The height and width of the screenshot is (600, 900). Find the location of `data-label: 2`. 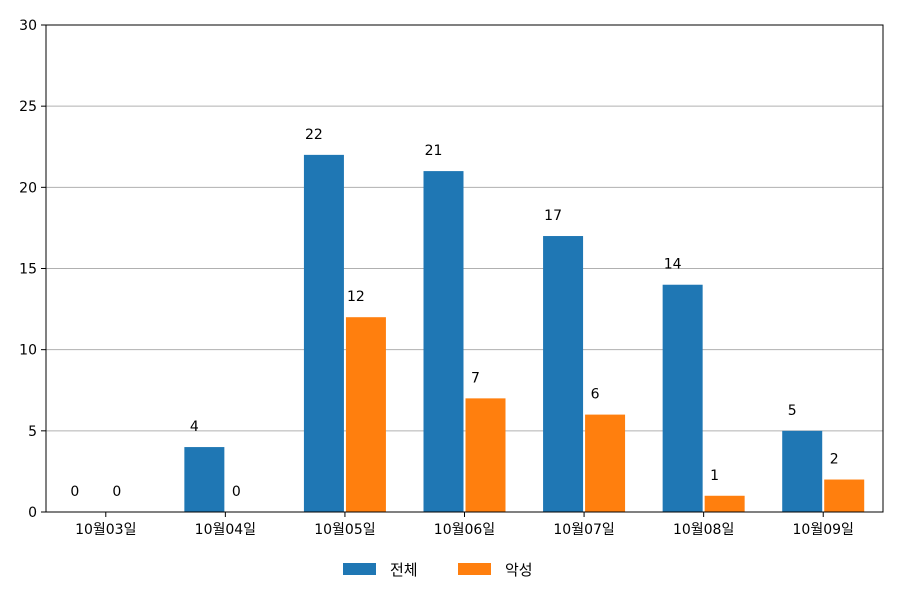

data-label: 2 is located at coordinates (834, 460).